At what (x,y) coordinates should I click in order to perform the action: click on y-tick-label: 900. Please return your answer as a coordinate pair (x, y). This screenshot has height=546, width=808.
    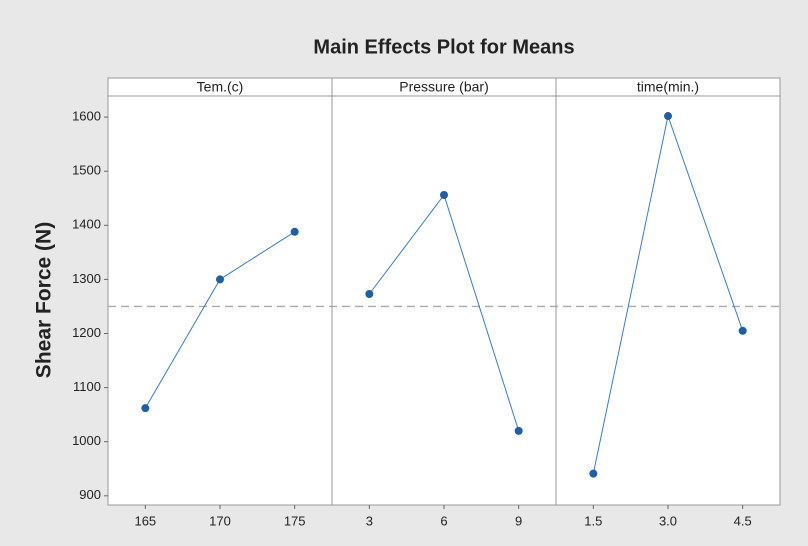
    Looking at the image, I should click on (90, 494).